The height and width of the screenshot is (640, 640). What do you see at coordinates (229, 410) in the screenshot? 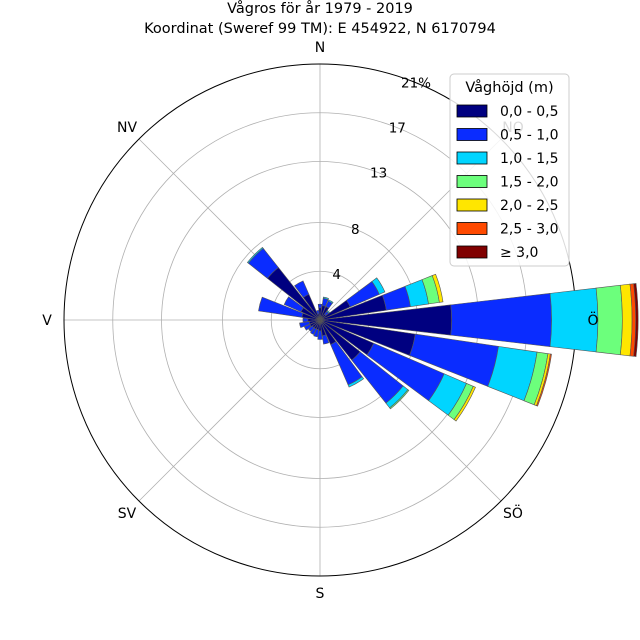
I see `grid-spoke` at bounding box center [229, 410].